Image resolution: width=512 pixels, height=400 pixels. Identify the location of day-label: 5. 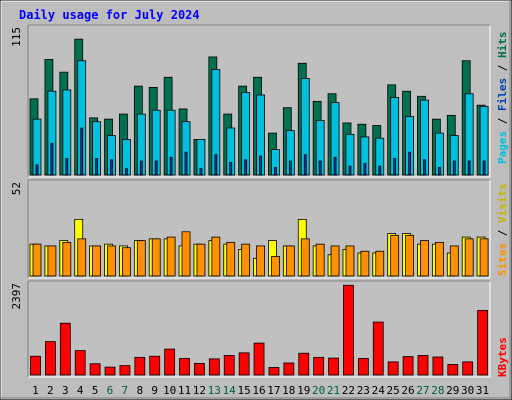
(95, 390).